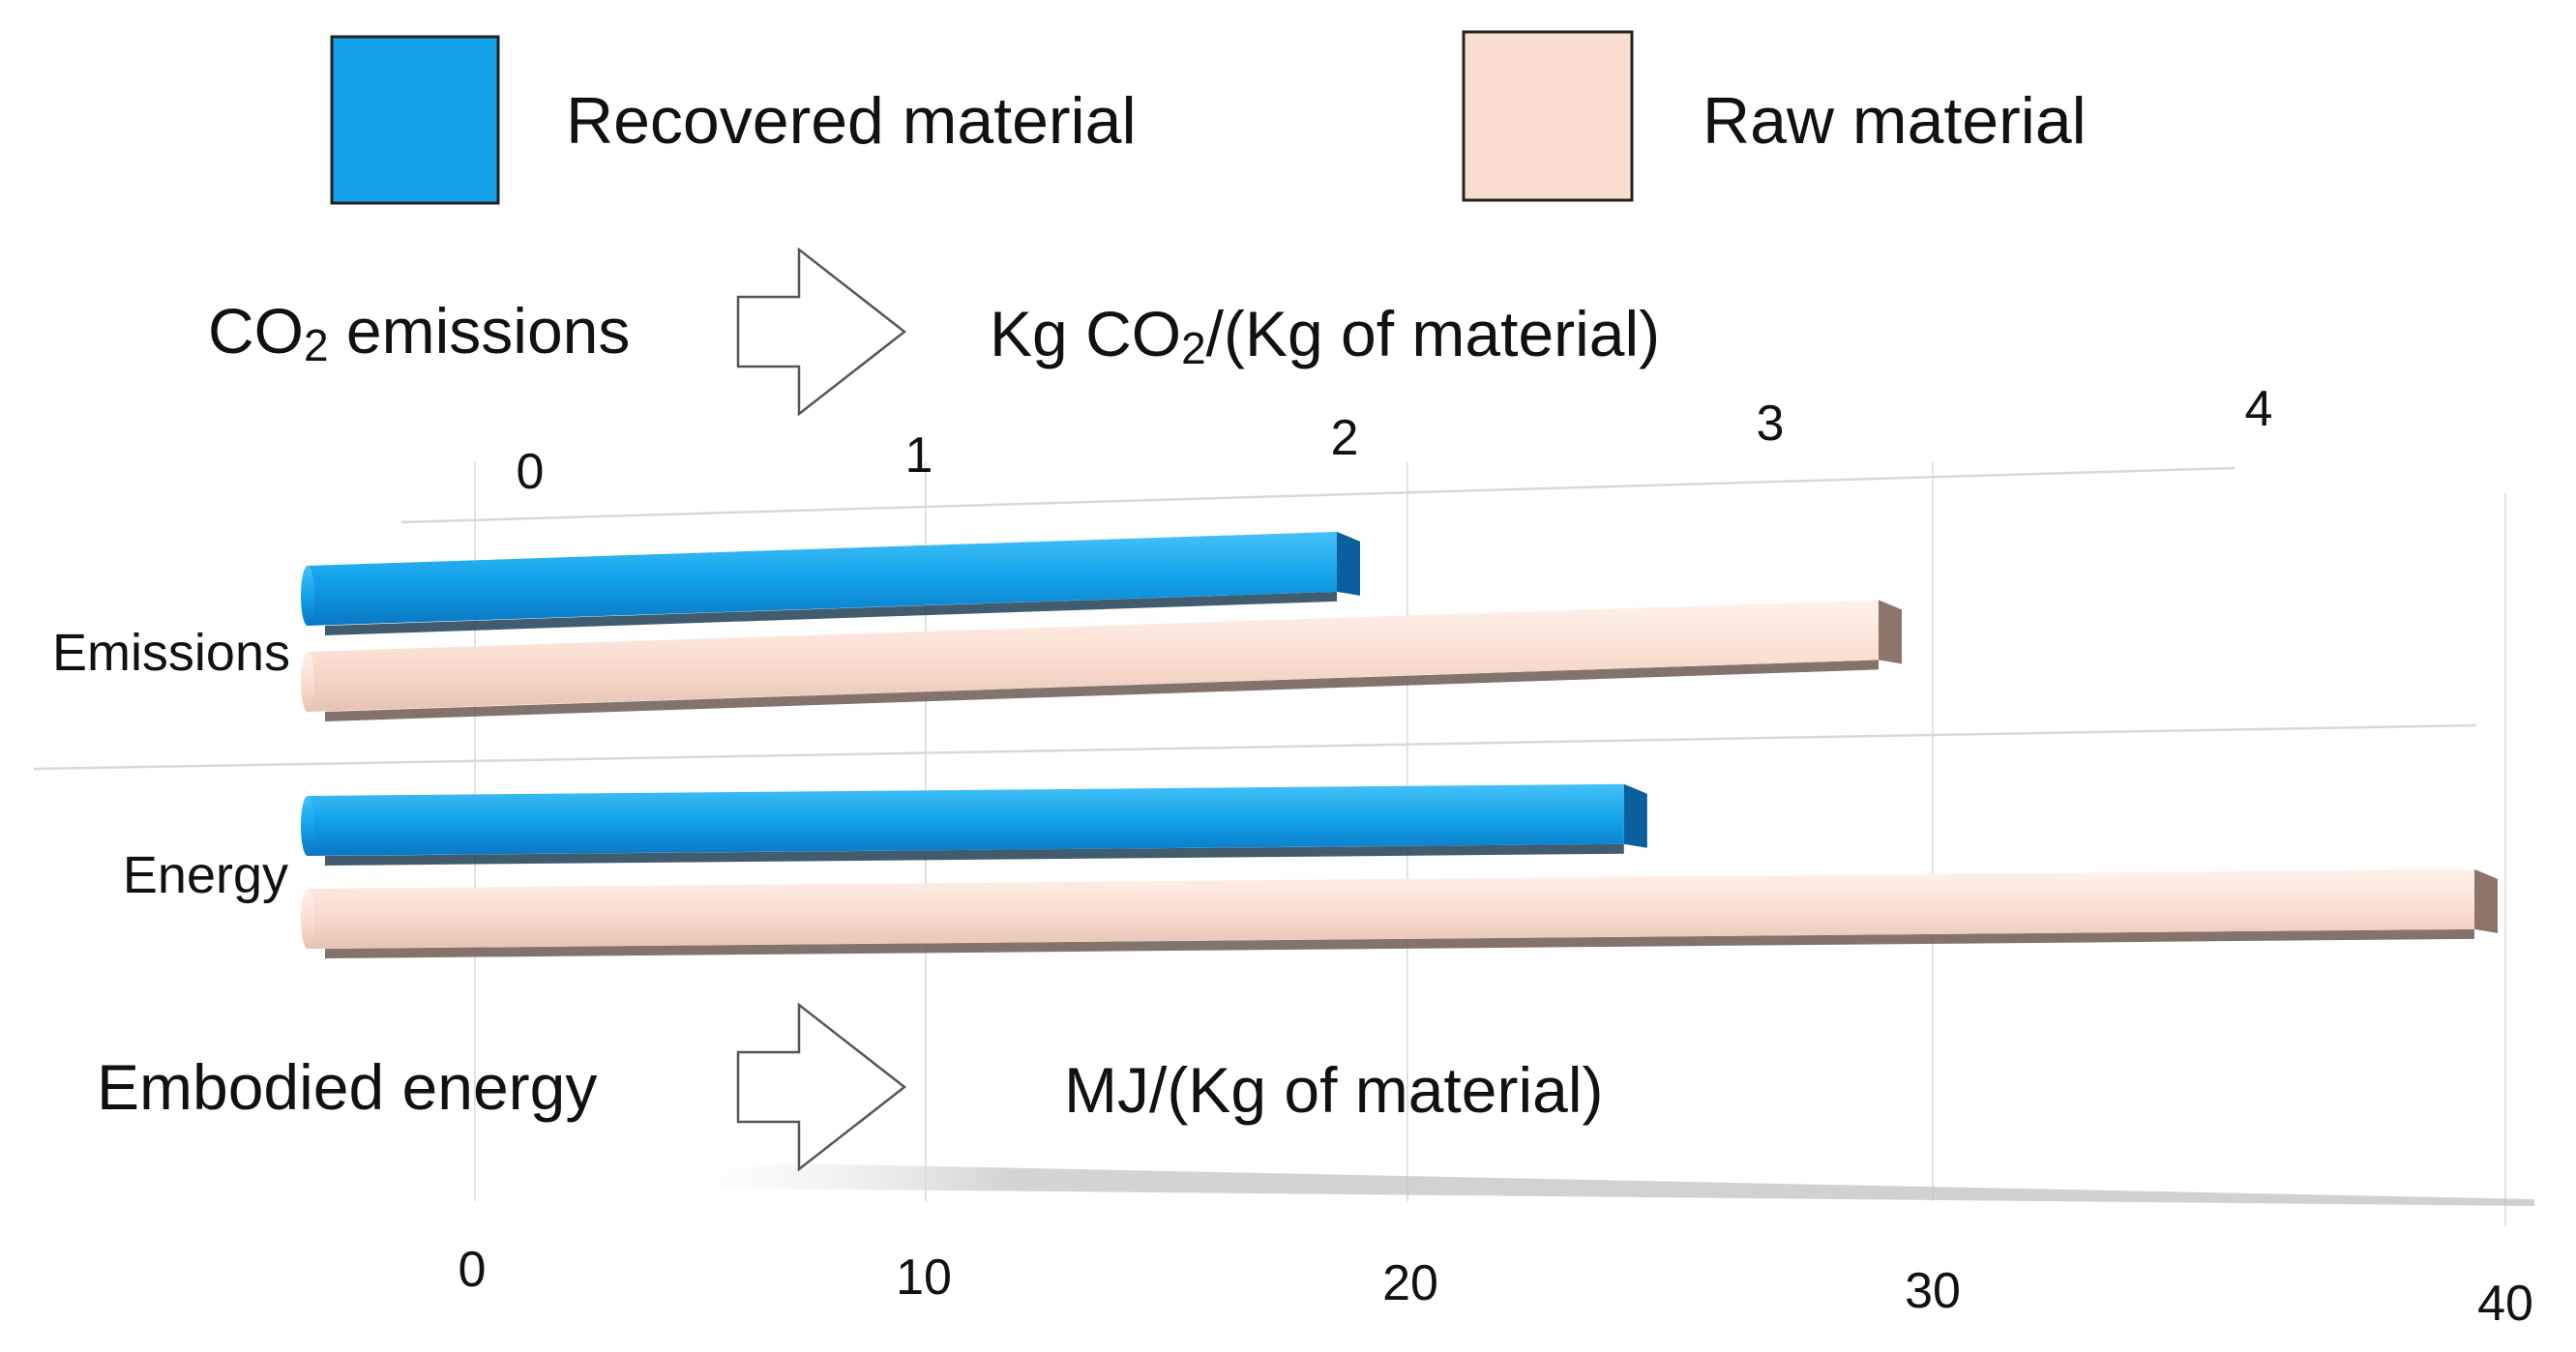 The width and height of the screenshot is (2576, 1352). Describe the element at coordinates (851, 121) in the screenshot. I see `legend-label-recovered: Recovered material` at that location.